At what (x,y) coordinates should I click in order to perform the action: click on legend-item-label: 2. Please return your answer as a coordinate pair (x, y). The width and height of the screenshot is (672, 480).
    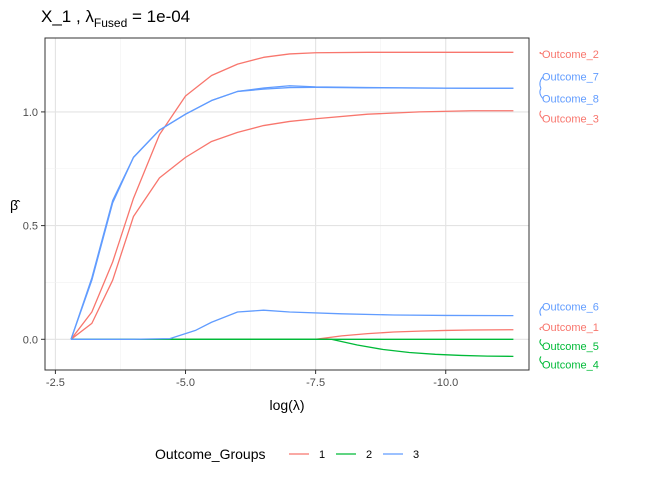
    Looking at the image, I should click on (369, 455).